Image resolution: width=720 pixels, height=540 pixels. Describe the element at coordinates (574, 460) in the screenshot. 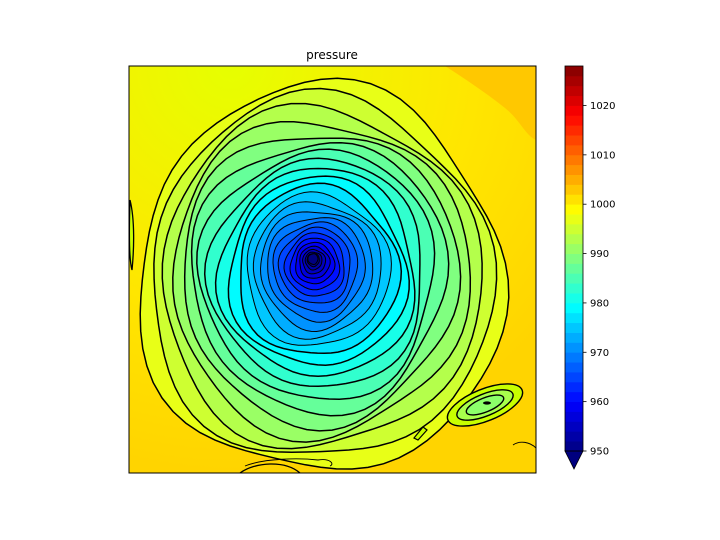

I see `colorbar-extend-min-triangle` at that location.